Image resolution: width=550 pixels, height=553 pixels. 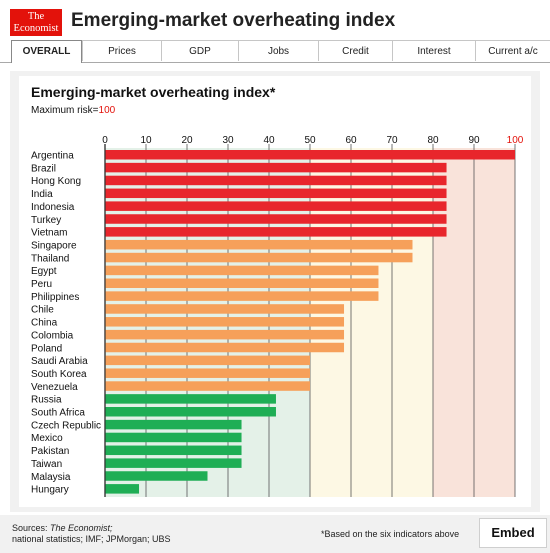 I want to click on category-label-indonesia: Indonesia, so click(x=53, y=207).